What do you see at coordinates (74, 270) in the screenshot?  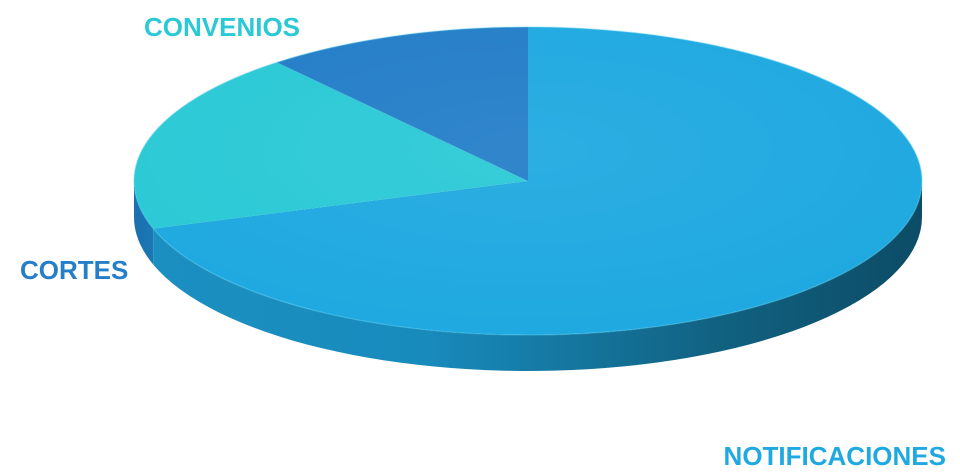 I see `label-cortes: CORTES` at bounding box center [74, 270].